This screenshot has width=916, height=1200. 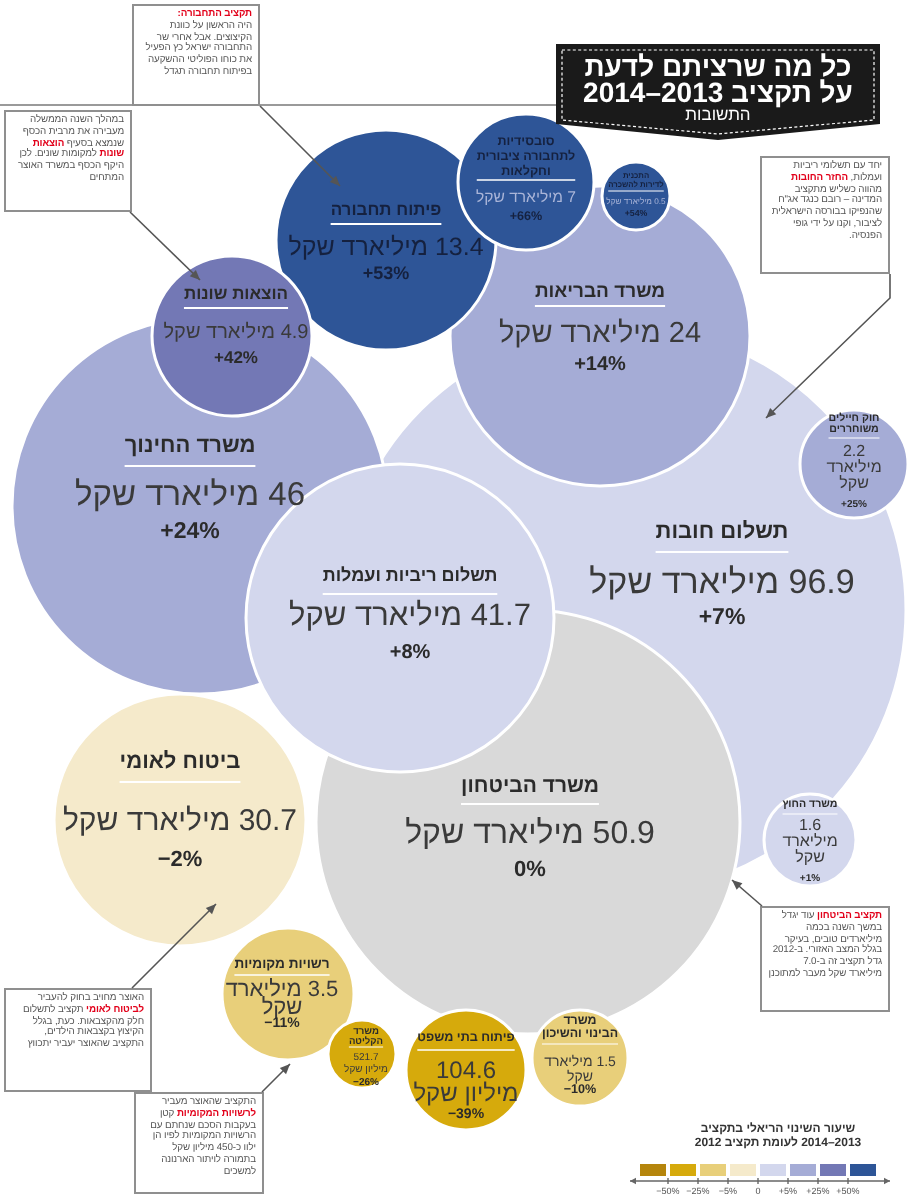 What do you see at coordinates (180, 821) in the screenshot?
I see `data-label: 30.7 מיליארד שקל` at bounding box center [180, 821].